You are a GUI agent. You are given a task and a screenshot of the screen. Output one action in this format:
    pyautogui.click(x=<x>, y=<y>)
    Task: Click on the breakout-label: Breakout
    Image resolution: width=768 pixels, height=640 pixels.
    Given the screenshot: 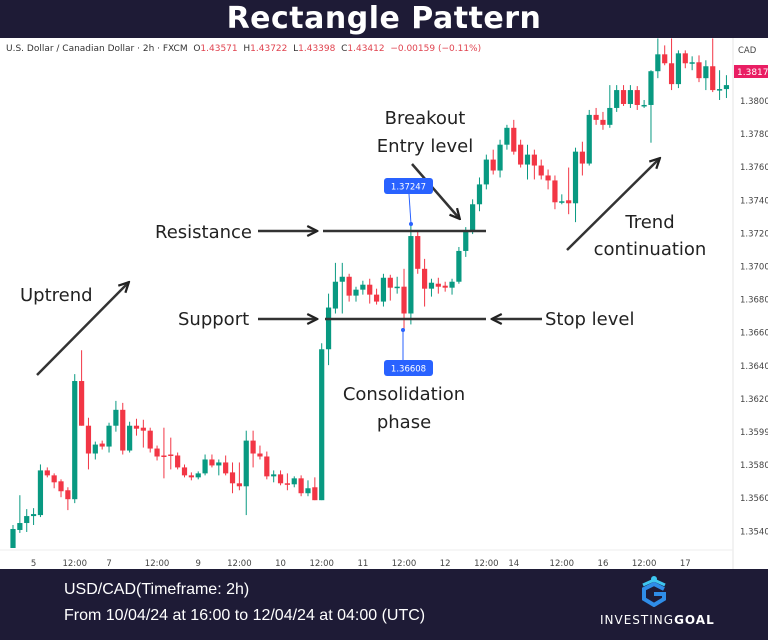 What is the action you would take?
    pyautogui.click(x=425, y=118)
    